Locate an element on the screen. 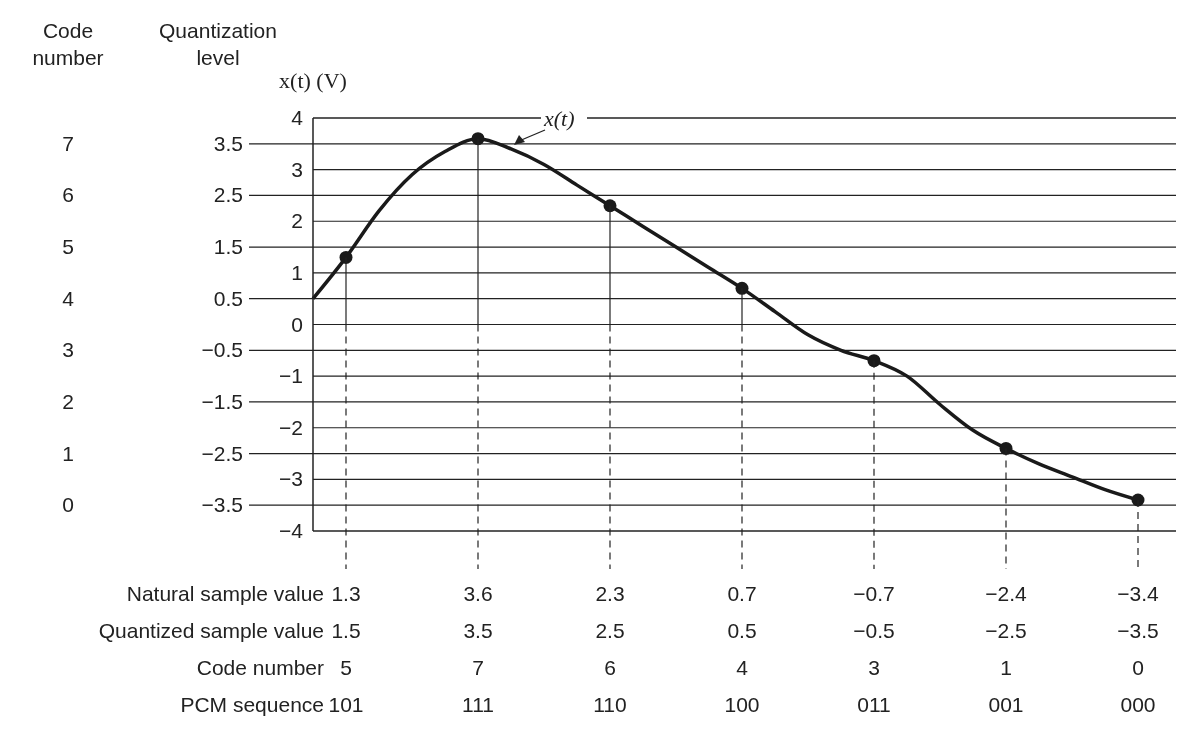  series-label: x(t) is located at coordinates (559, 118).